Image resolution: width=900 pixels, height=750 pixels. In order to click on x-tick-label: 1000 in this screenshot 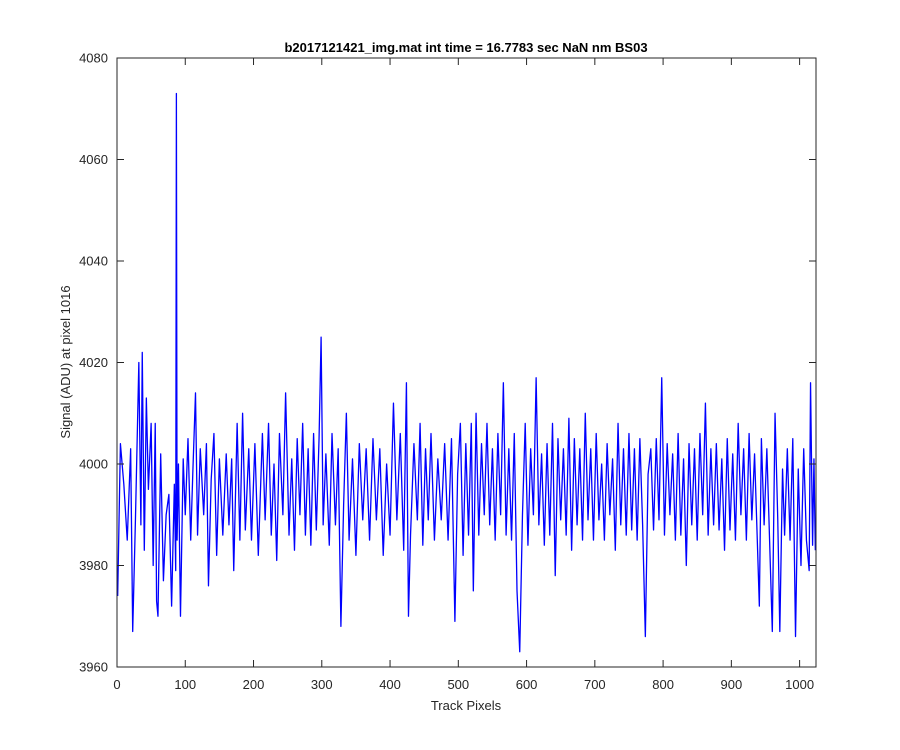, I will do `click(799, 684)`.